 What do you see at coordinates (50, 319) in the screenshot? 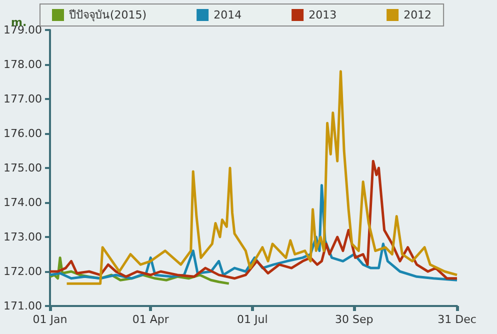
I see `x-tick-label: 01 Jan` at bounding box center [50, 319].